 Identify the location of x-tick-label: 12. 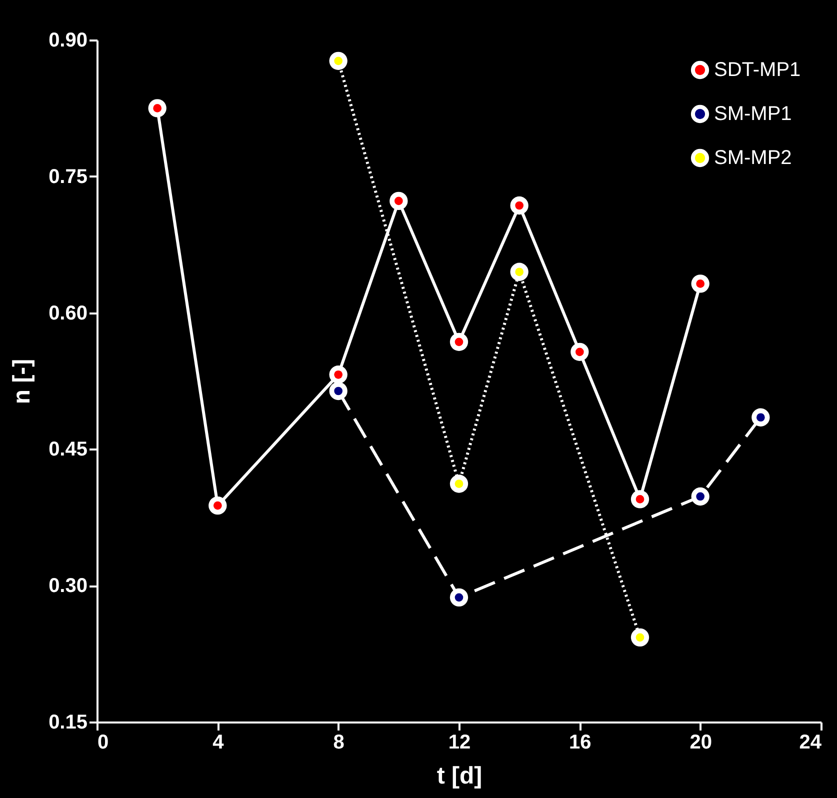
(459, 743).